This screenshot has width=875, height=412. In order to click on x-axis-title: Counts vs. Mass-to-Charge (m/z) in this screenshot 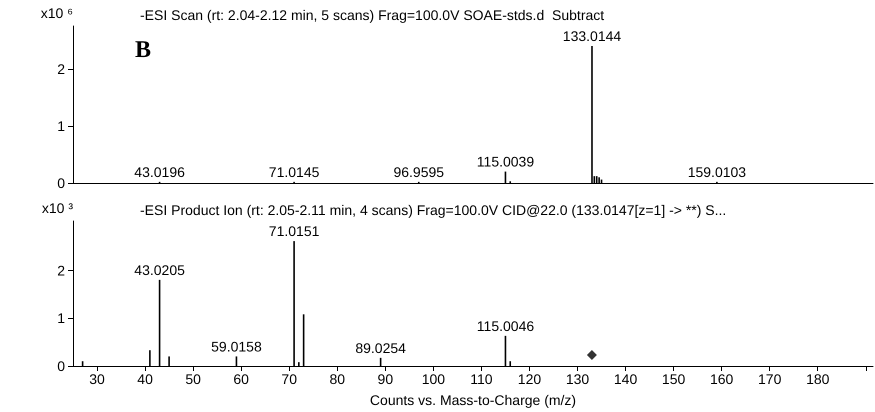, I will do `click(473, 400)`.